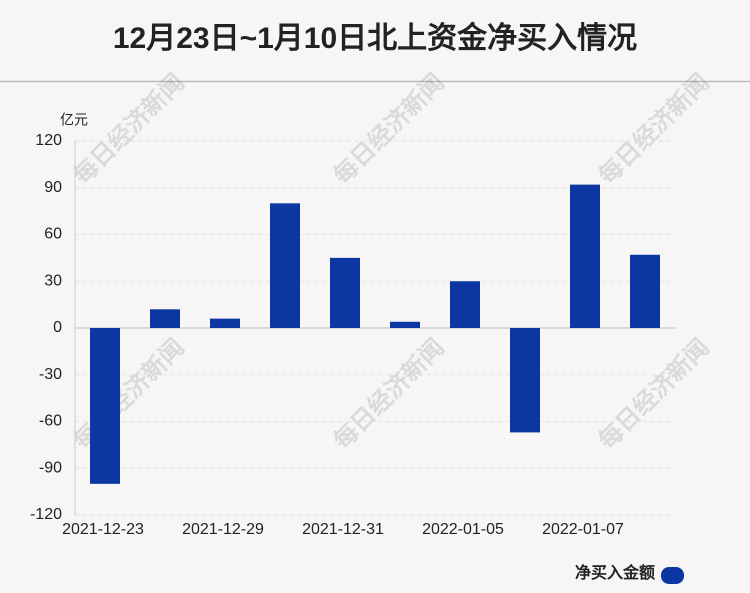  I want to click on x-tick-label: 2022-01-07, so click(583, 529).